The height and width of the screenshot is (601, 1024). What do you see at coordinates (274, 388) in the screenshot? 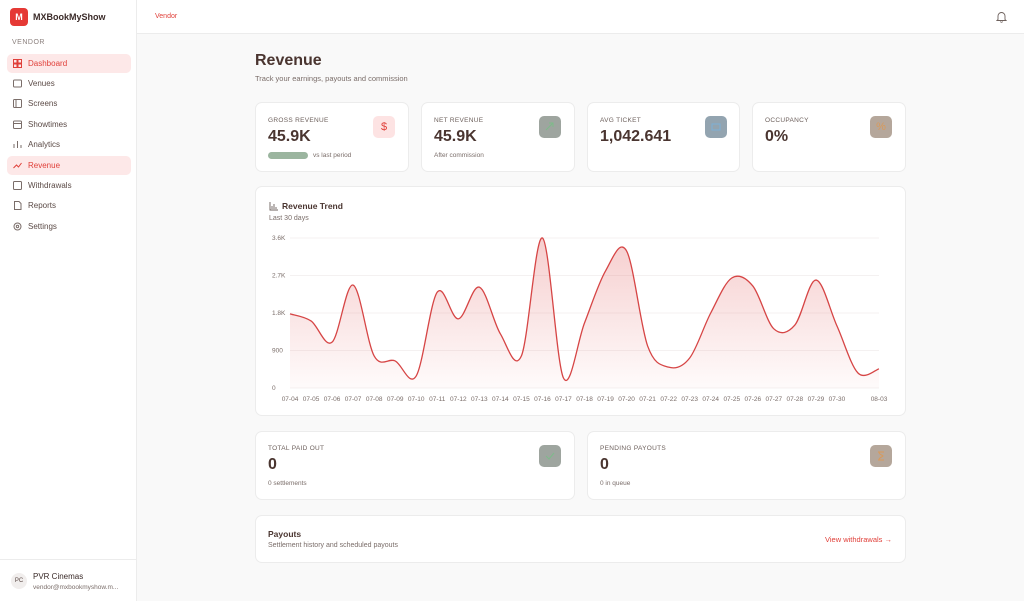
I see `y-tick-label: 0` at bounding box center [274, 388].